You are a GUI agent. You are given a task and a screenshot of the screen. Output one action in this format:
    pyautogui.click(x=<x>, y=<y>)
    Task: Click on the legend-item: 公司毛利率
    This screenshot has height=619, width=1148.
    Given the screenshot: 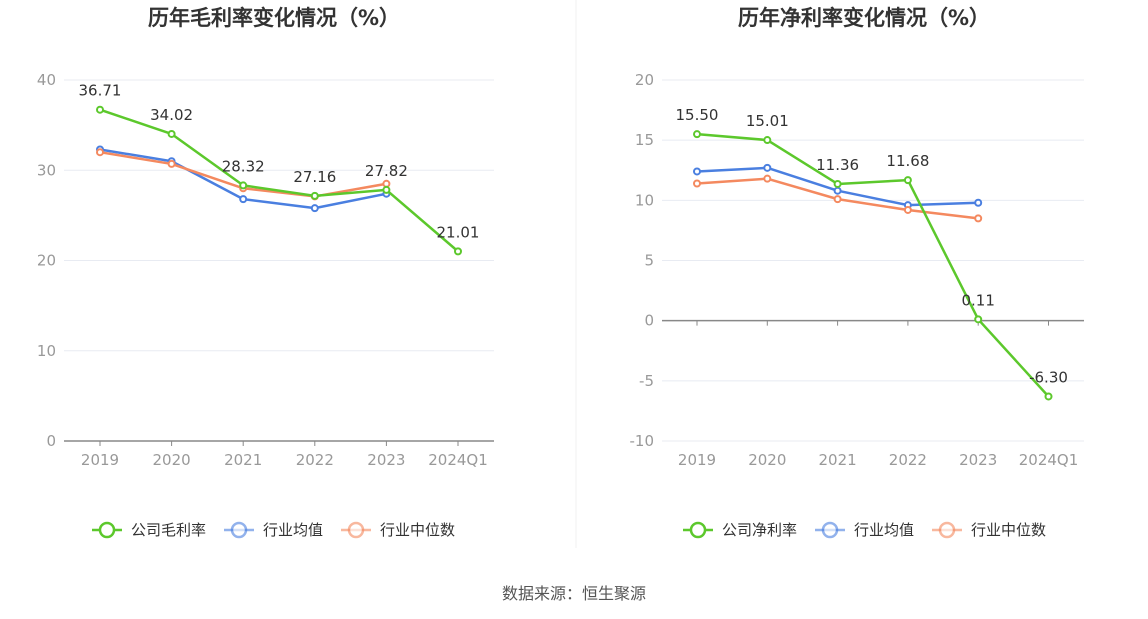 What is the action you would take?
    pyautogui.click(x=149, y=530)
    